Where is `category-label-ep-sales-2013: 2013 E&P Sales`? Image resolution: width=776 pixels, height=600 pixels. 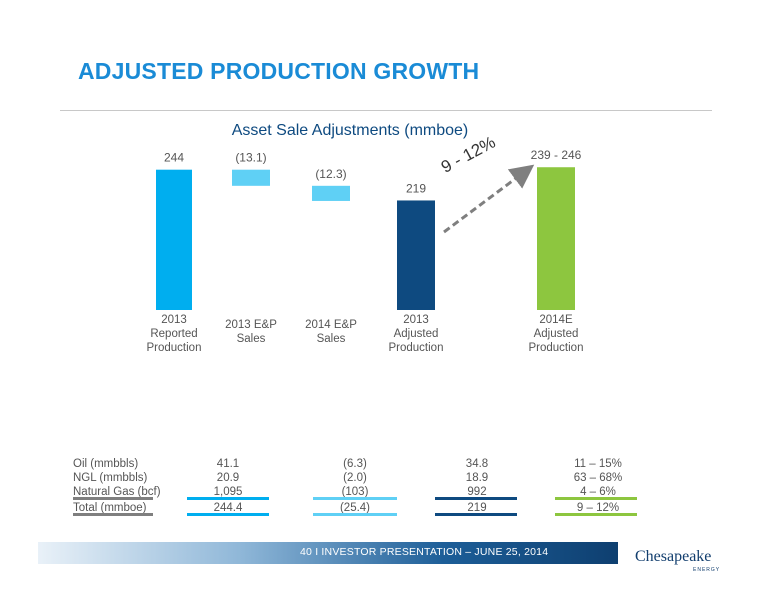
category-label-ep-sales-2013: 2013 E&P Sales is located at coordinates (251, 332).